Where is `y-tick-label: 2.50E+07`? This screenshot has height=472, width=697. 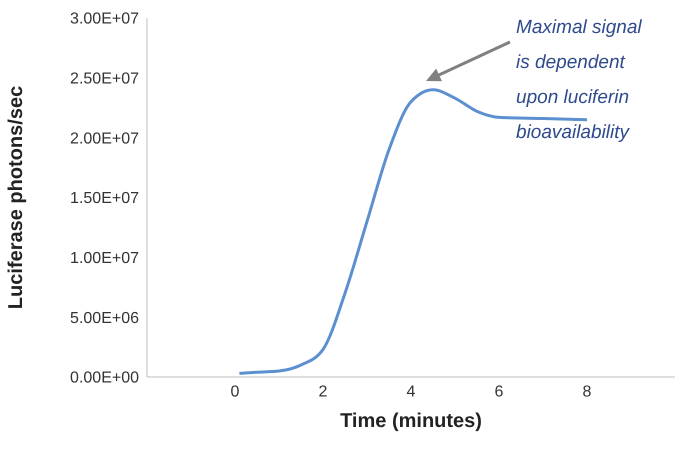 y-tick-label: 2.50E+07 is located at coordinates (105, 79).